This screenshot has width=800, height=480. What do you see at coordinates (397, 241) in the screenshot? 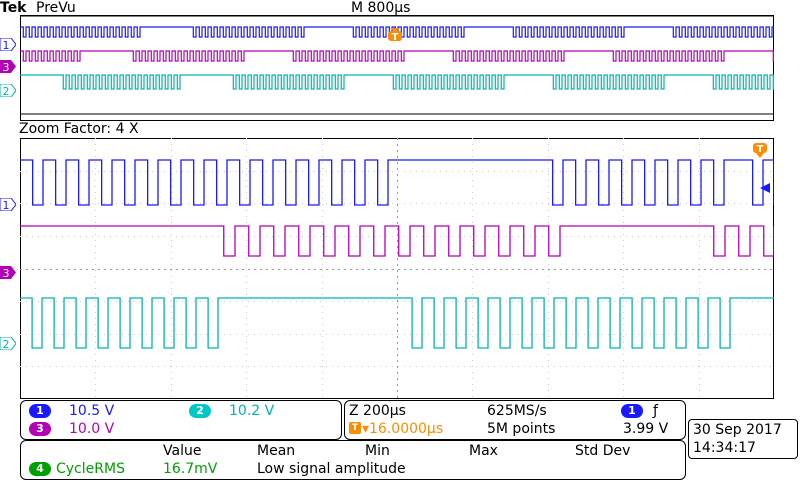
I see `zoom-trace-ch3` at bounding box center [397, 241].